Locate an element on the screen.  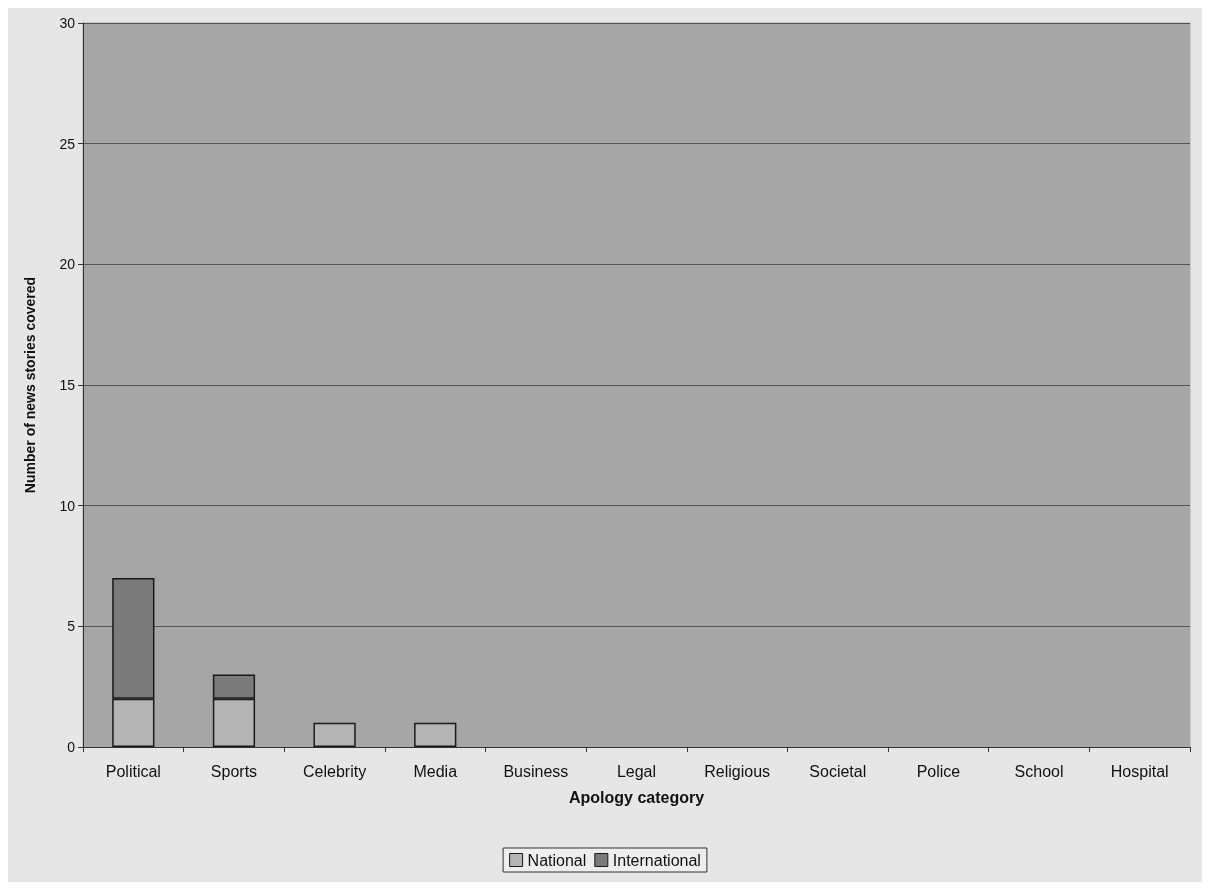
legend-label: International is located at coordinates (656, 860).